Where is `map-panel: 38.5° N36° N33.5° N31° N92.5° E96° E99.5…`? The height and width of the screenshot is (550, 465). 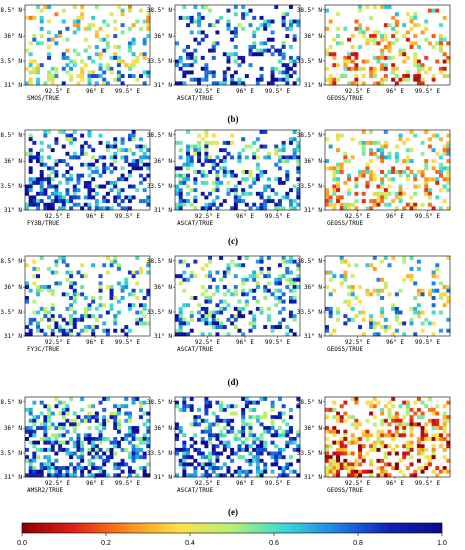 map-panel: 38.5° N36° N33.5° N31° N92.5° E96° E99.5… is located at coordinates (75, 304).